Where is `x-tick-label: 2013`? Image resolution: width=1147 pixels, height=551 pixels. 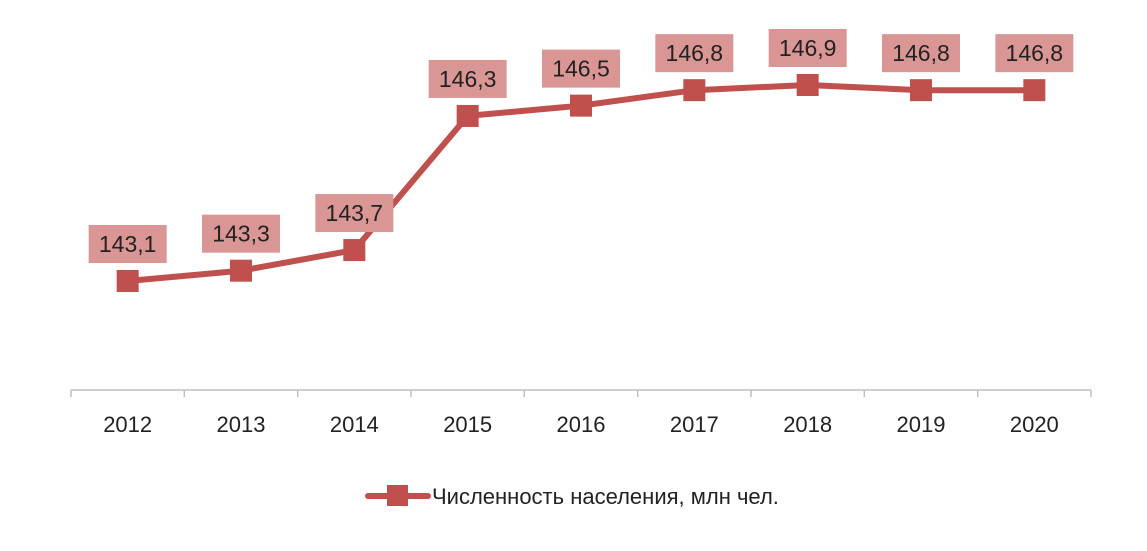 x-tick-label: 2013 is located at coordinates (241, 424).